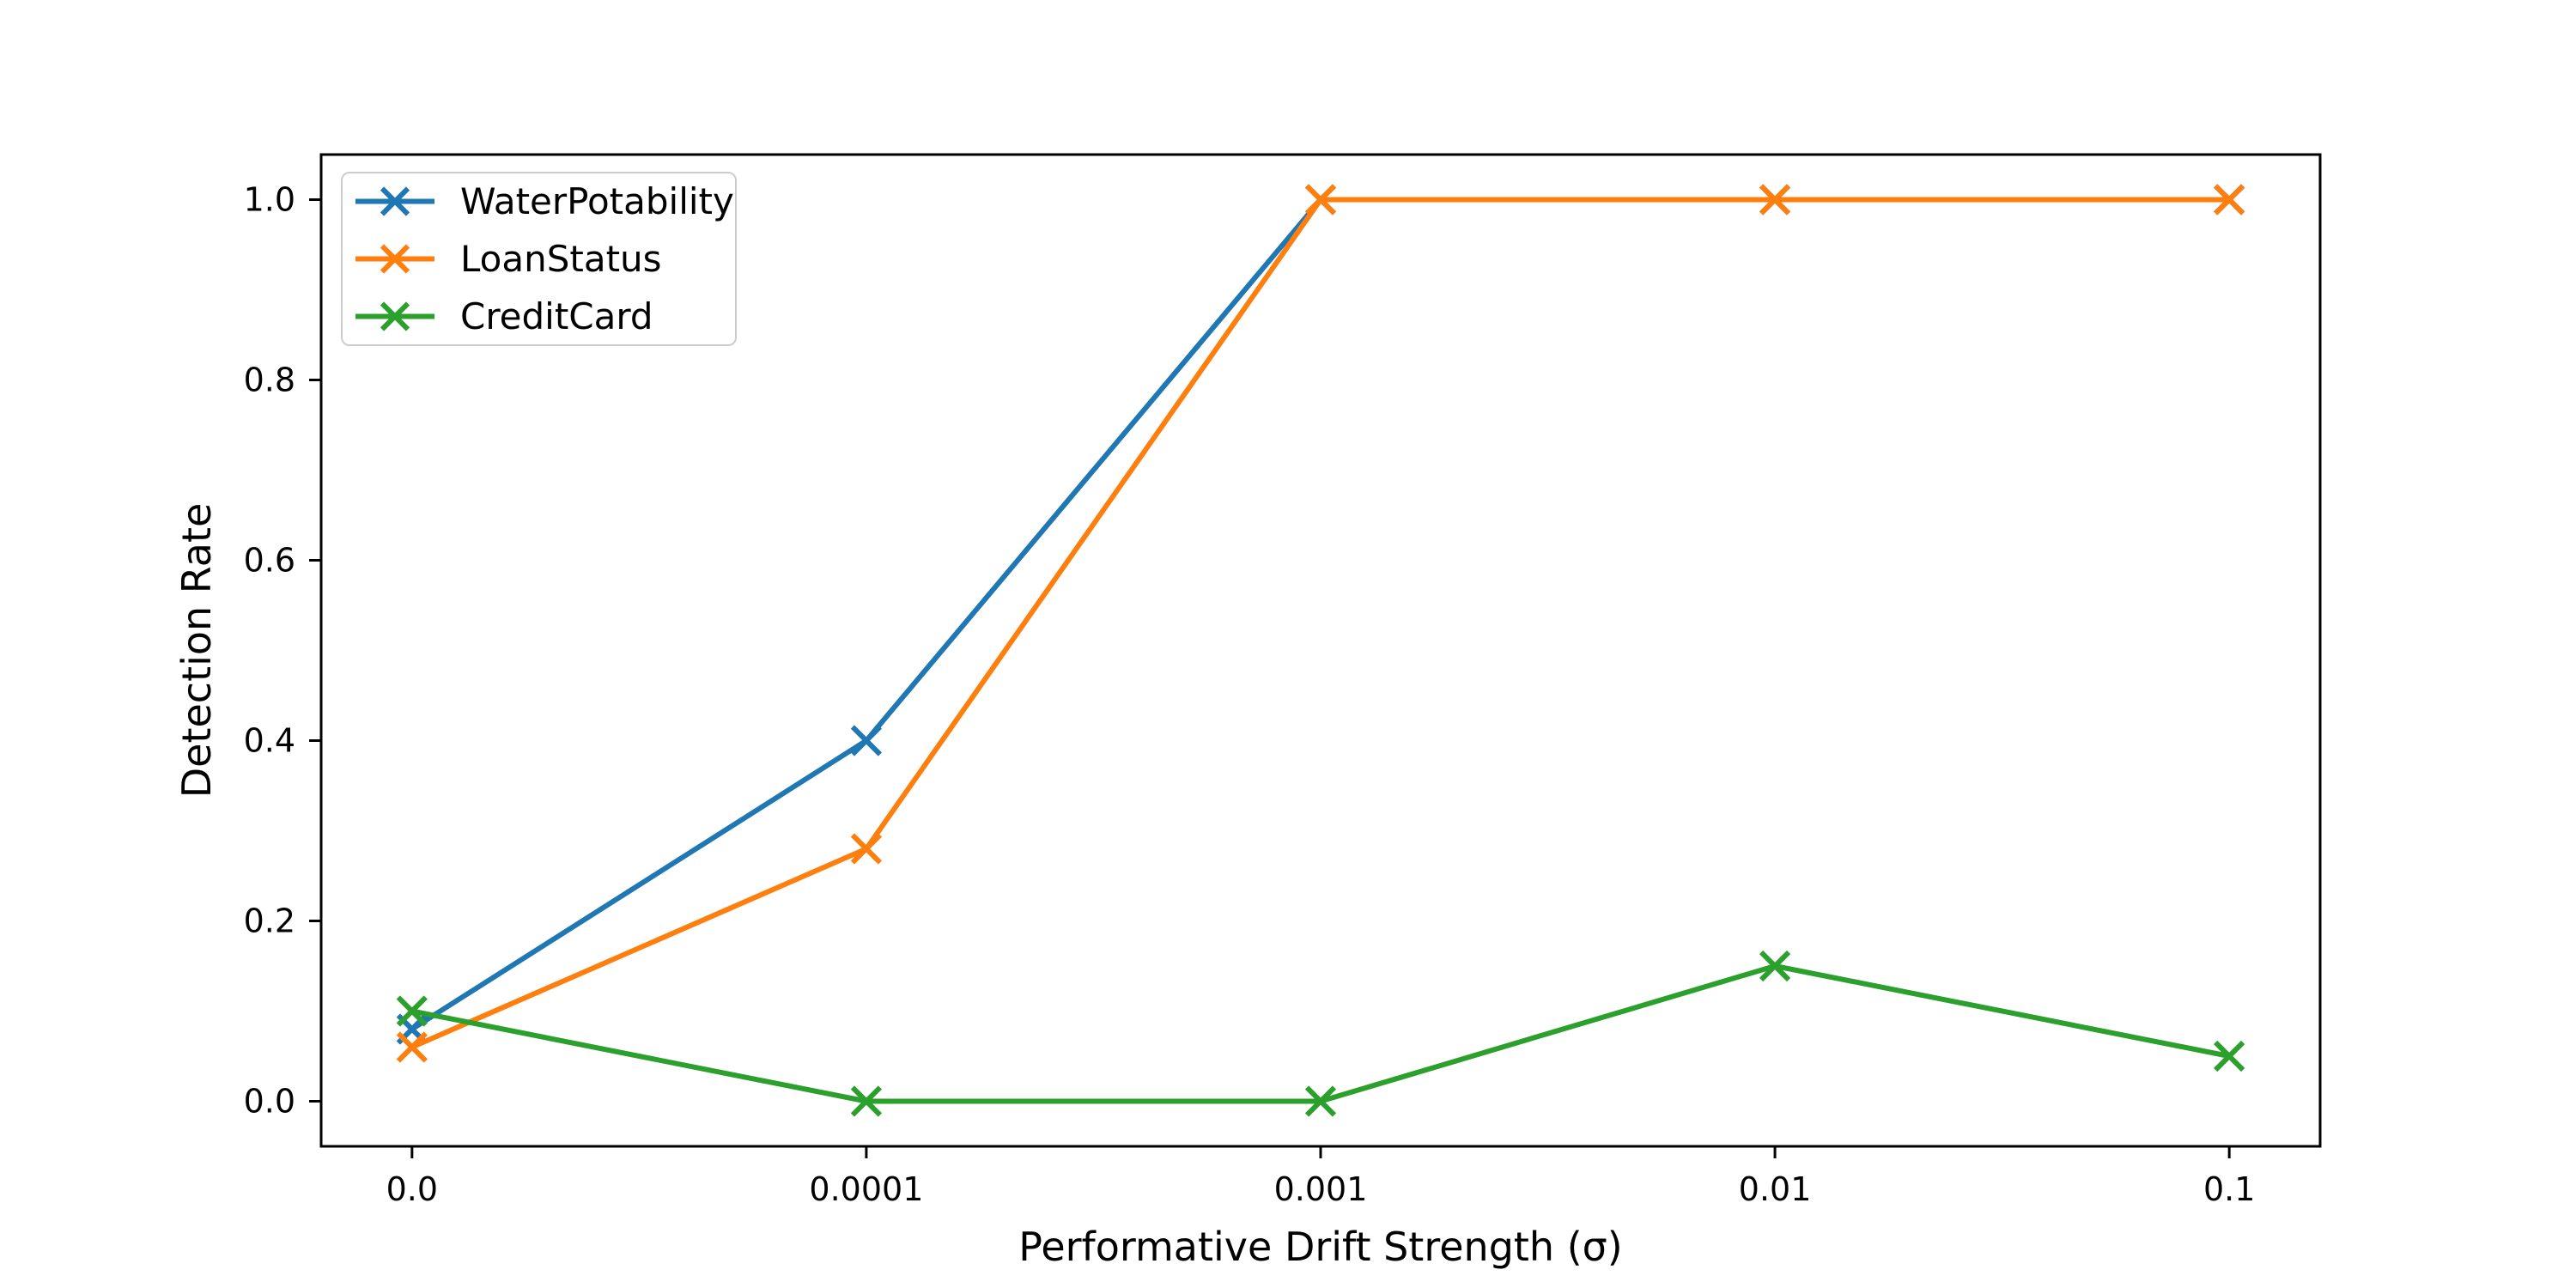  I want to click on x-axis-title: Performative Drift Strength (σ), so click(1320, 1247).